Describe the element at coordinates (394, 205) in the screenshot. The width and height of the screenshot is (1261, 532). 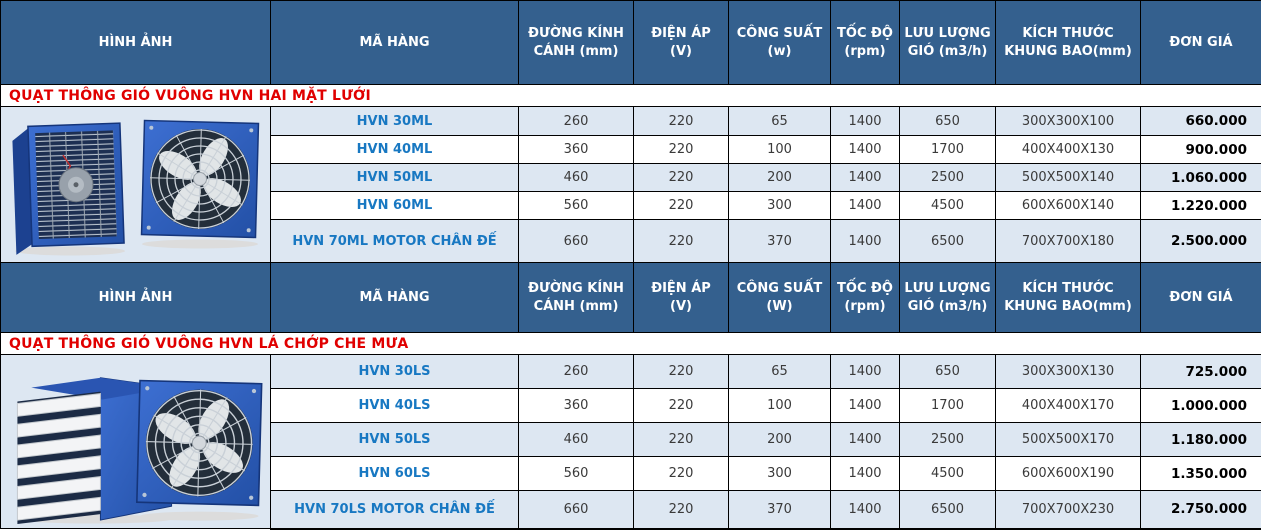
I see `product-code: HVN 60ML` at that location.